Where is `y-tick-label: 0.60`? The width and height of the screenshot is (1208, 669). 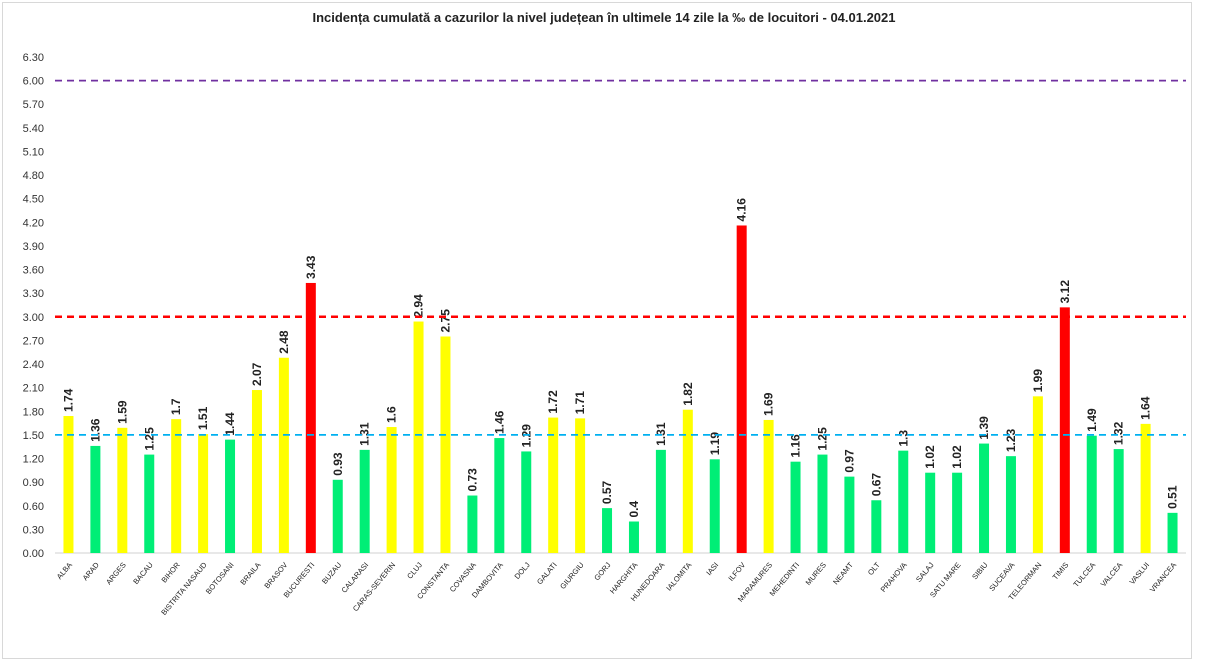
y-tick-label: 0.60 is located at coordinates (33, 507).